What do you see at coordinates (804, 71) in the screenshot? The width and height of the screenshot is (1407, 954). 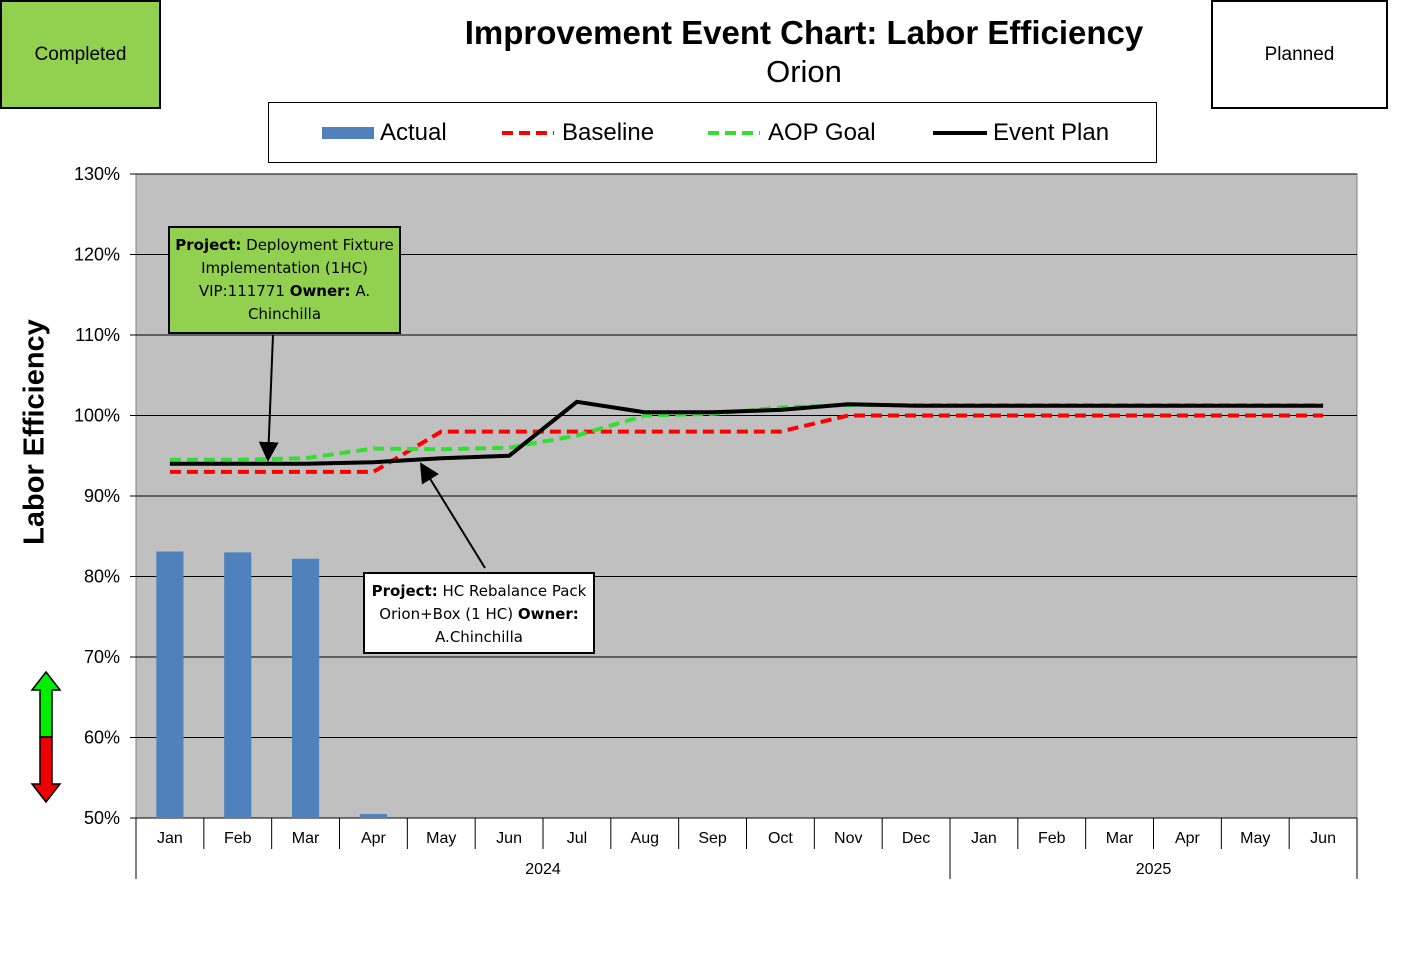 I see `chart-subtitle: Orion` at bounding box center [804, 71].